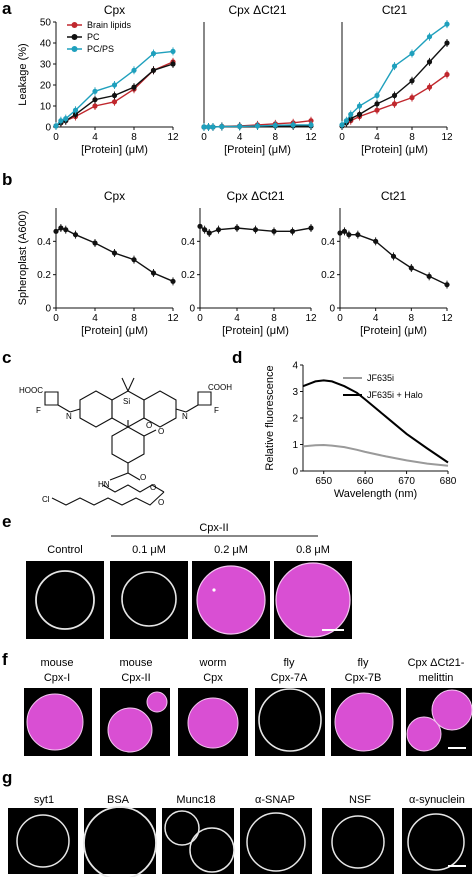 The height and width of the screenshot is (882, 474). What do you see at coordinates (328, 242) in the screenshot?
I see `y-tick-label-5-0.4: 0.4` at bounding box center [328, 242].